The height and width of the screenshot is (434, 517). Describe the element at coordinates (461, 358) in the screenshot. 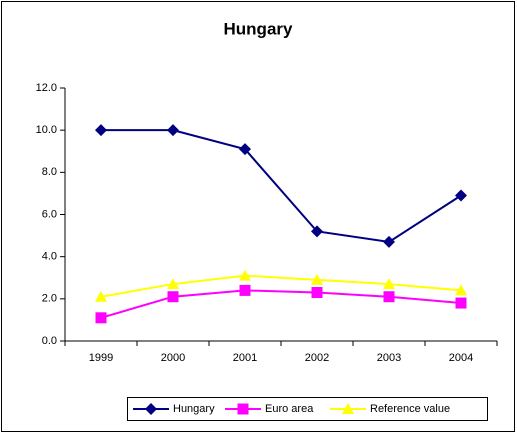

I see `x-tick-label: 2004` at that location.